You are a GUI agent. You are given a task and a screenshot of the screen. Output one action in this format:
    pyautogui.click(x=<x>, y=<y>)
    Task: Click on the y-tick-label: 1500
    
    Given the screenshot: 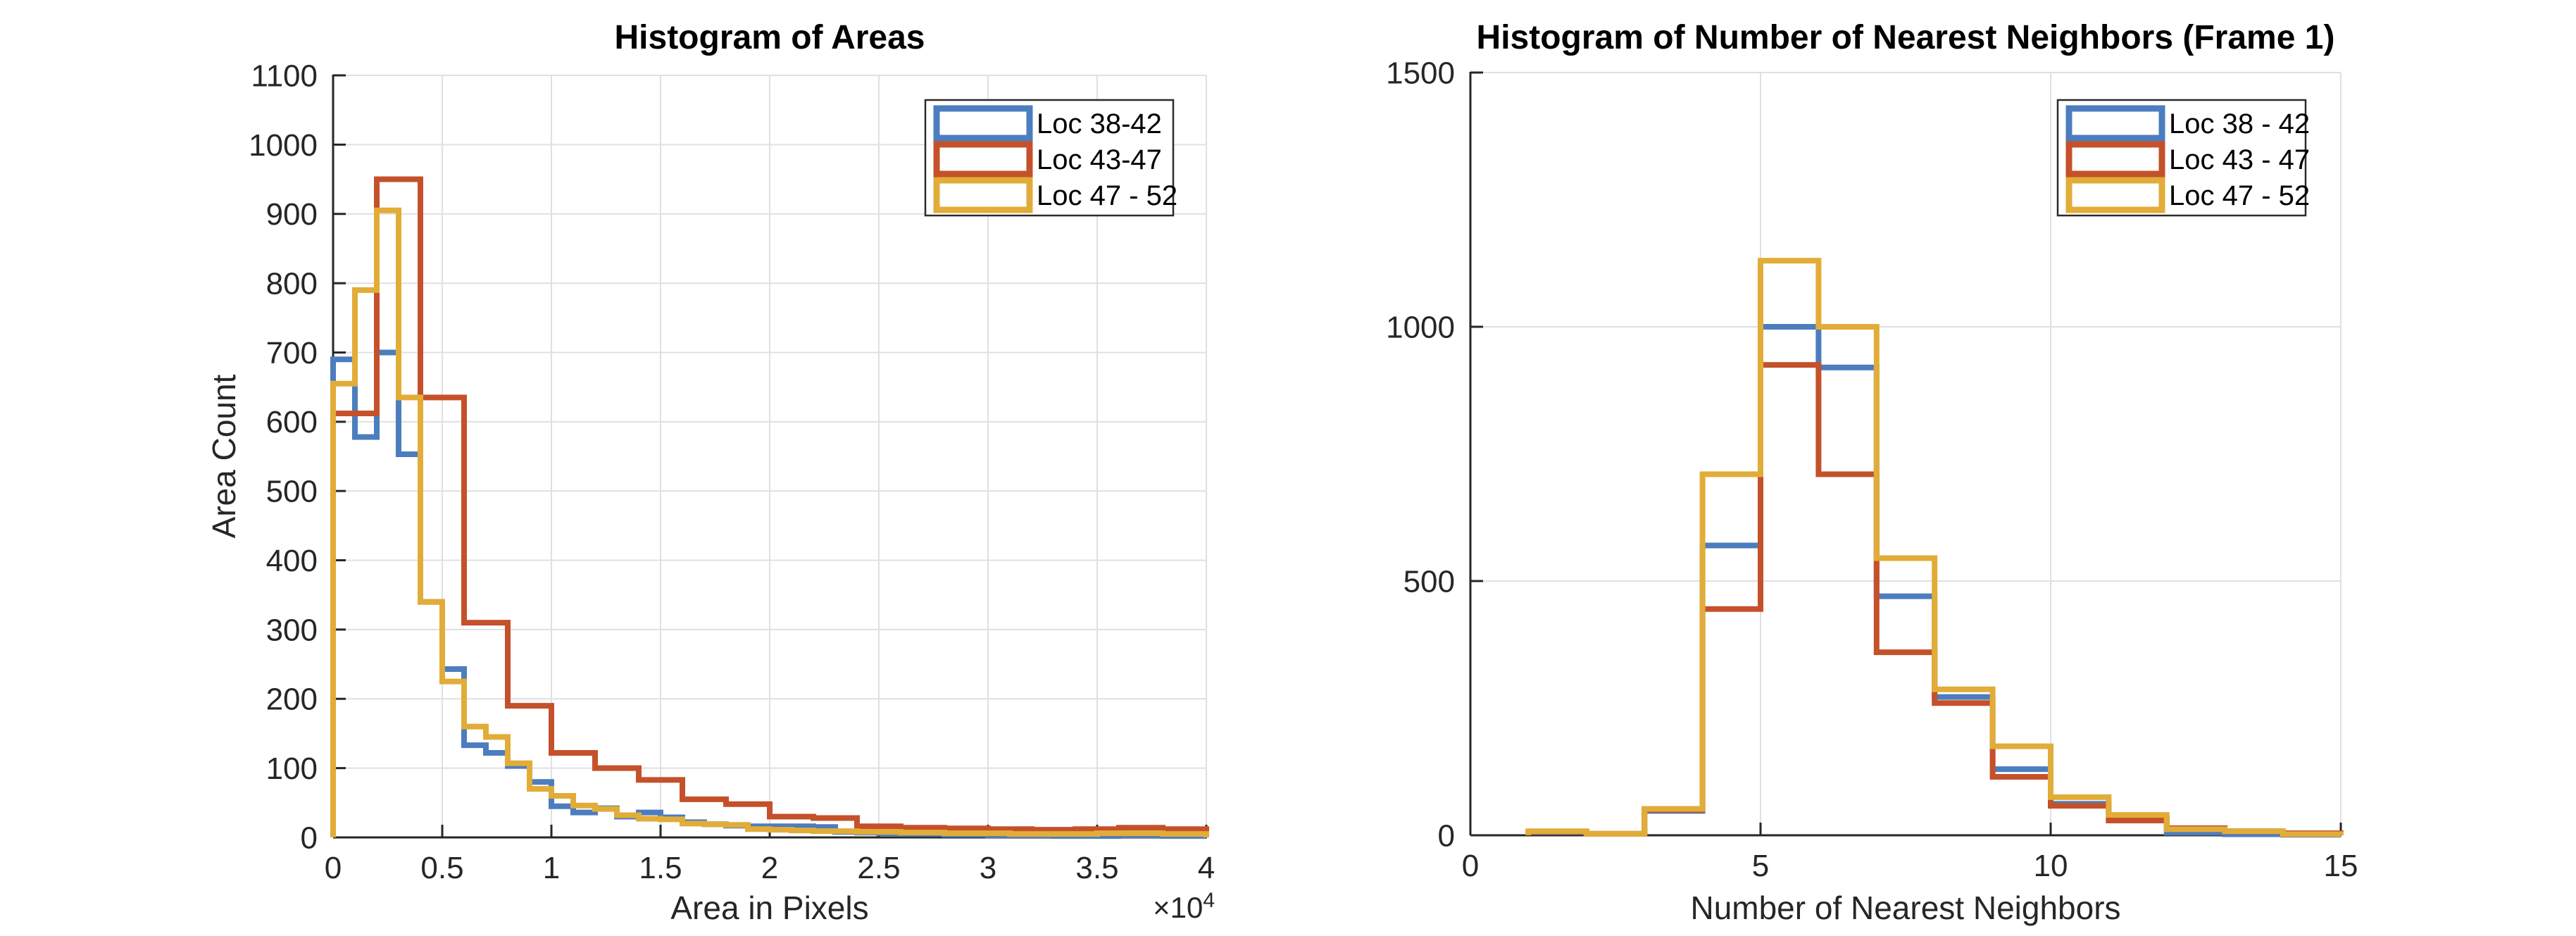 What is the action you would take?
    pyautogui.click(x=1420, y=73)
    